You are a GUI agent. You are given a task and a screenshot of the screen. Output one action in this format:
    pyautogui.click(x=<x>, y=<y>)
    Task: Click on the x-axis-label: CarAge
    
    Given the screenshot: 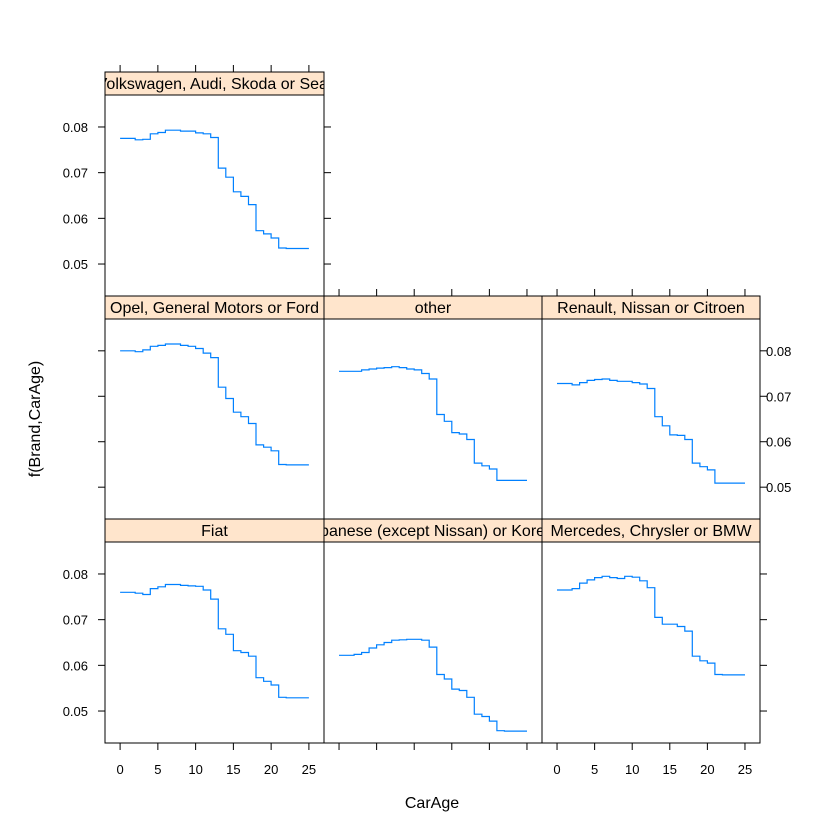 What is the action you would take?
    pyautogui.click(x=432, y=803)
    